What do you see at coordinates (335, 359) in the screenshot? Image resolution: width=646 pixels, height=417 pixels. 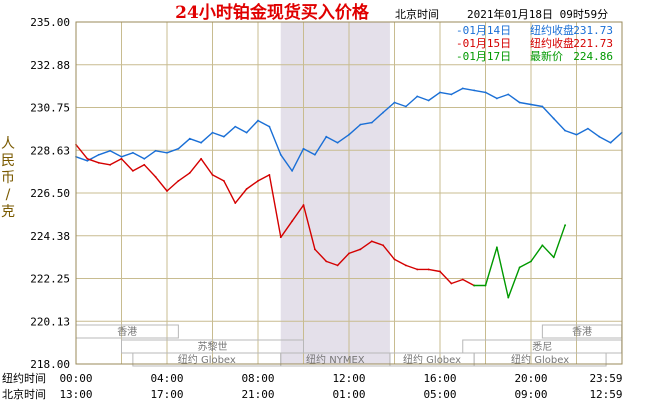 I see `market-session-label: 纽约 NYMEX` at bounding box center [335, 359].